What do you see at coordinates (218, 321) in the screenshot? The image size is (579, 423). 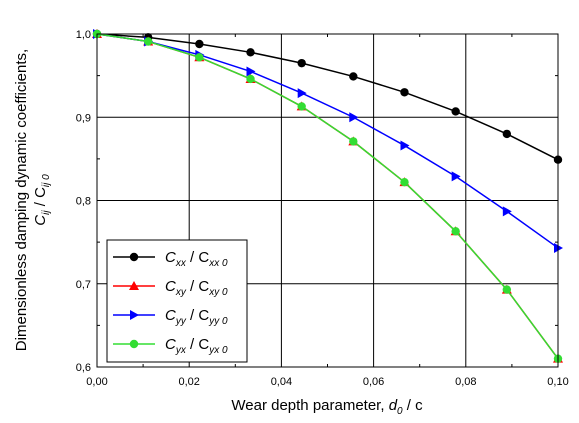 I see `legend-sub2: yy 0` at bounding box center [218, 321].